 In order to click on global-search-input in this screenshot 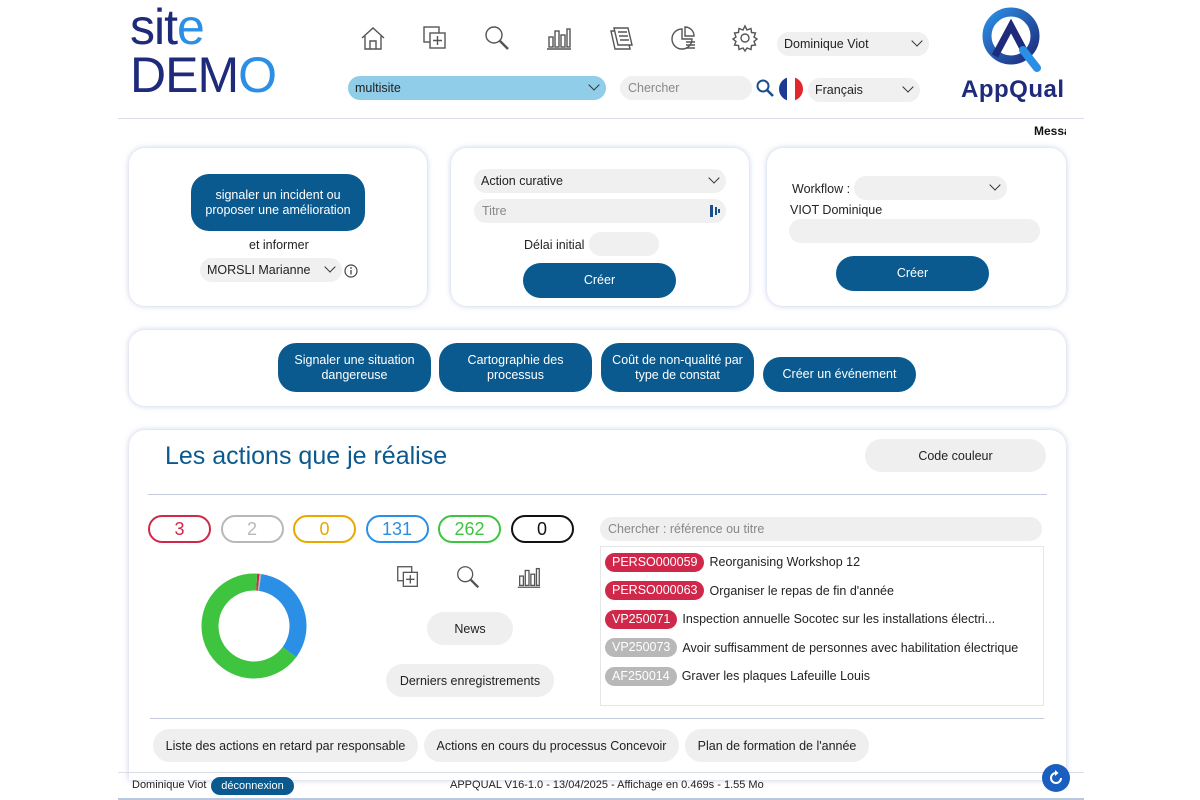, I will do `click(686, 88)`.